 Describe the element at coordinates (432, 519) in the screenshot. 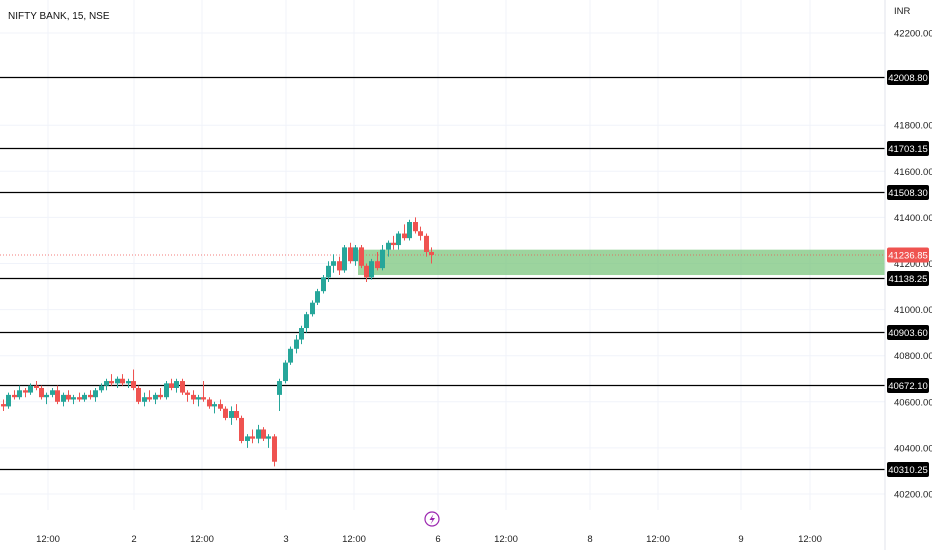

I see `lightning-bolt-icon` at that location.